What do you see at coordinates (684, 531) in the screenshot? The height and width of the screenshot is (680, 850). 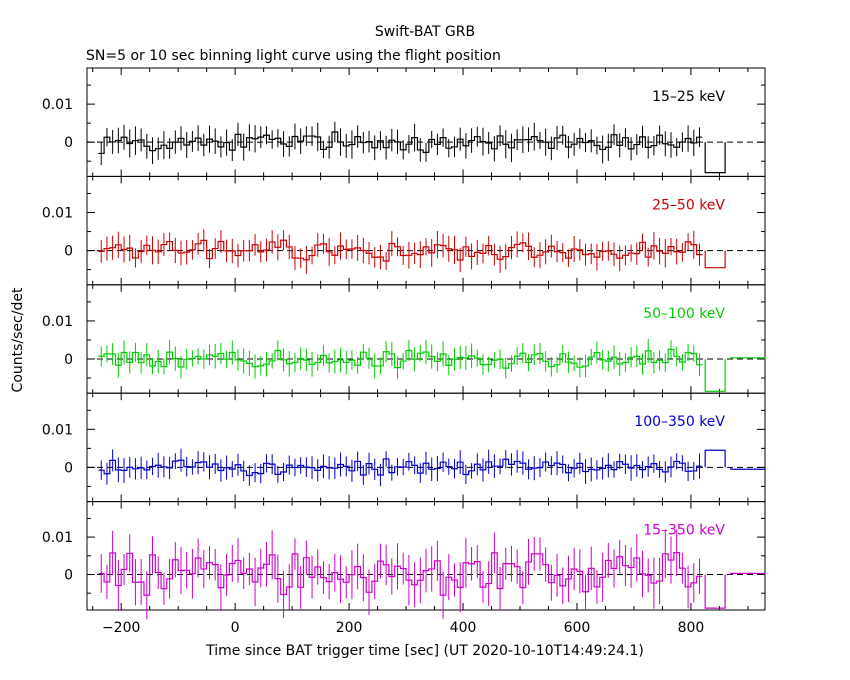 I see `band-label: 15–350 keV` at bounding box center [684, 531].